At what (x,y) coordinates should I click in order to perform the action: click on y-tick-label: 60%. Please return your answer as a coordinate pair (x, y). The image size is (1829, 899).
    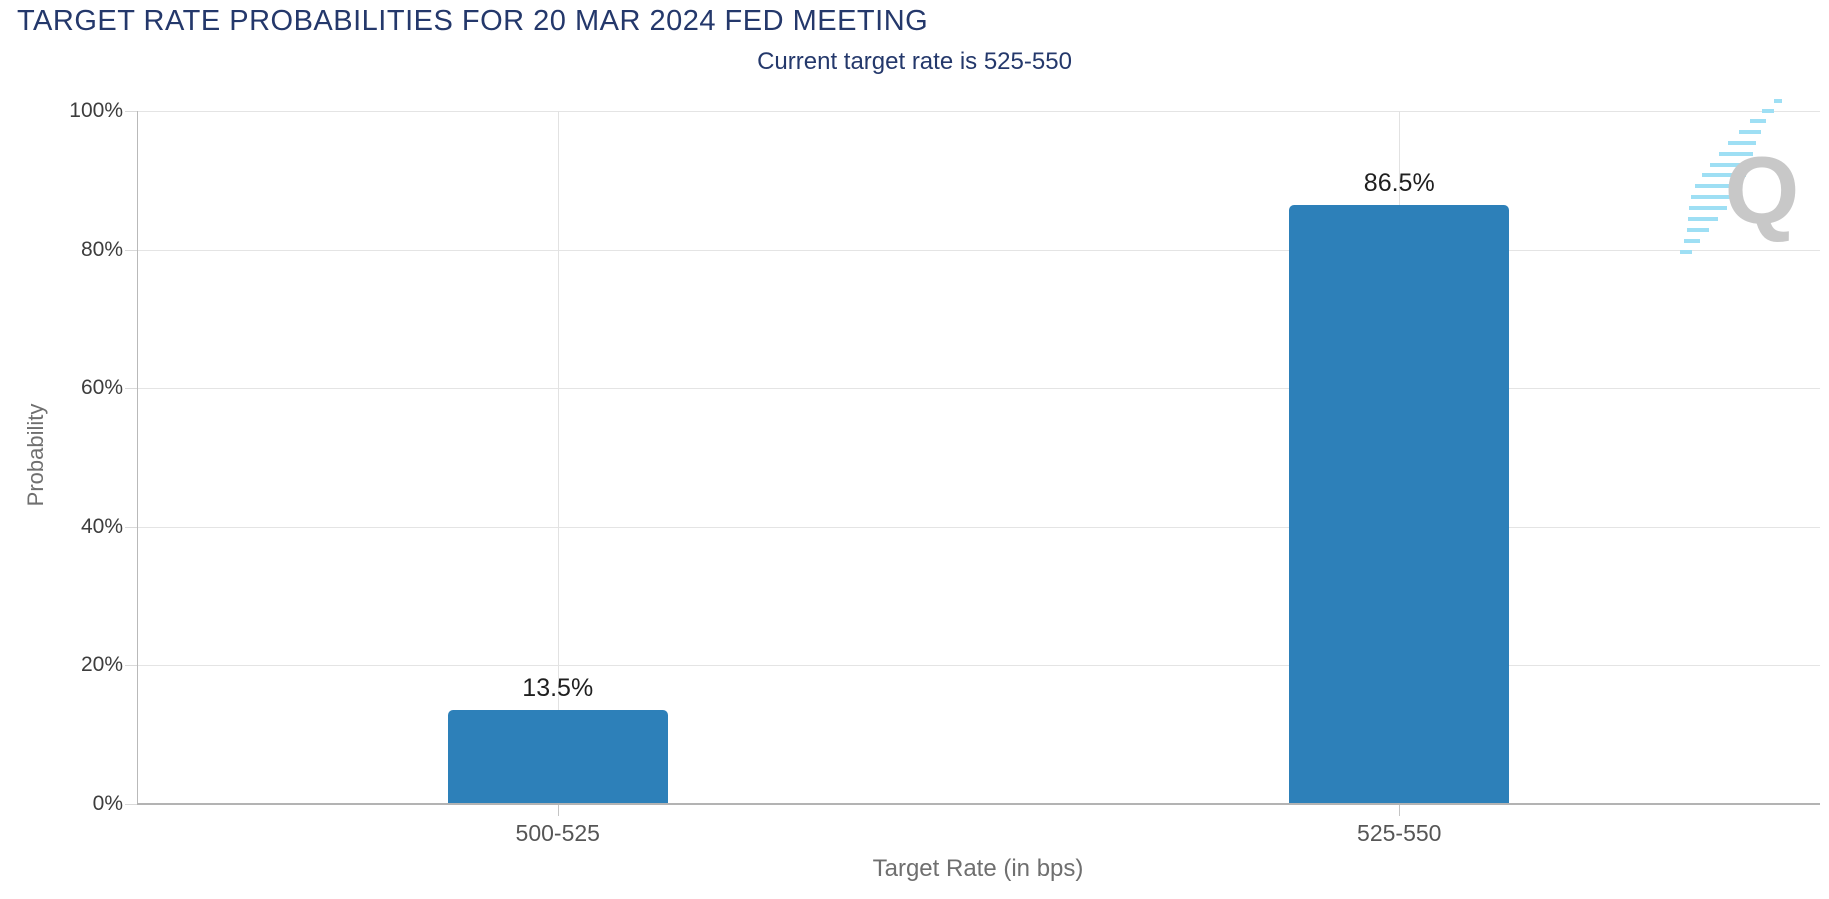
    Looking at the image, I should click on (101, 388).